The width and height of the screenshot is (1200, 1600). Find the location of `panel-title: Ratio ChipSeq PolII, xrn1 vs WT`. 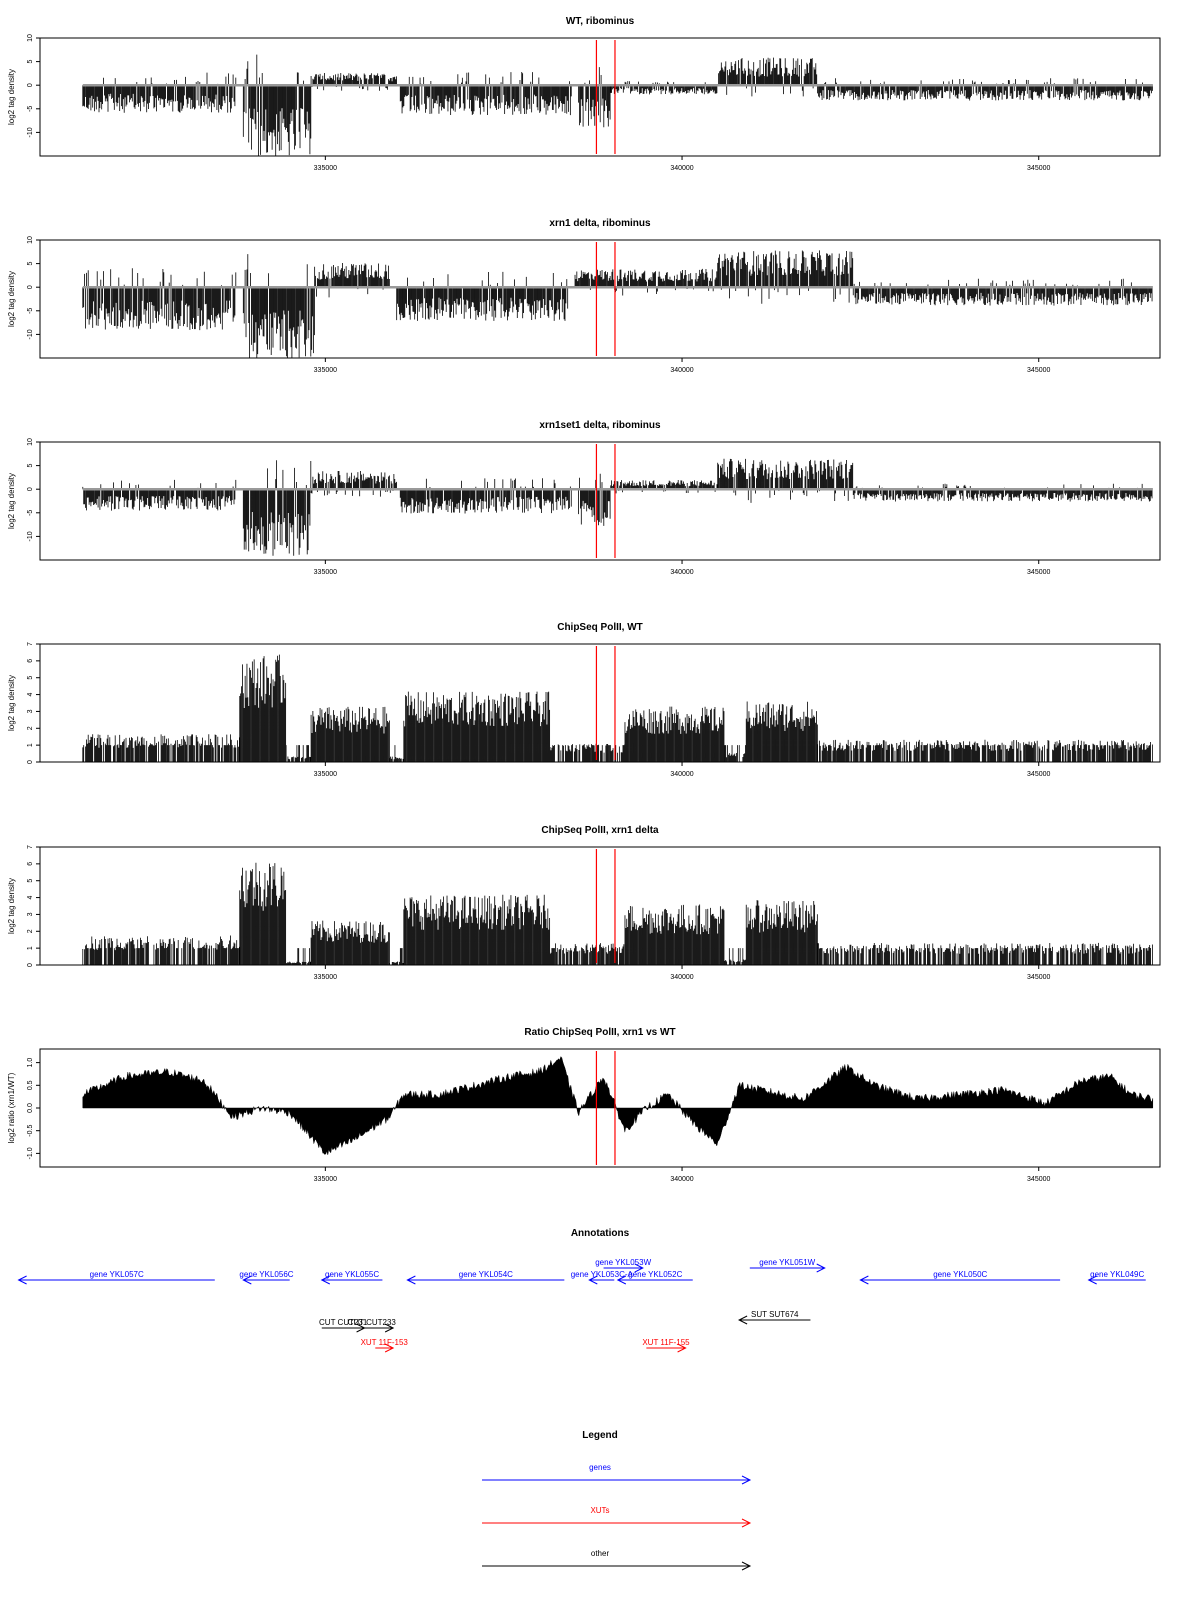

panel-title: Ratio ChipSeq PolII, xrn1 vs WT is located at coordinates (599, 1032).